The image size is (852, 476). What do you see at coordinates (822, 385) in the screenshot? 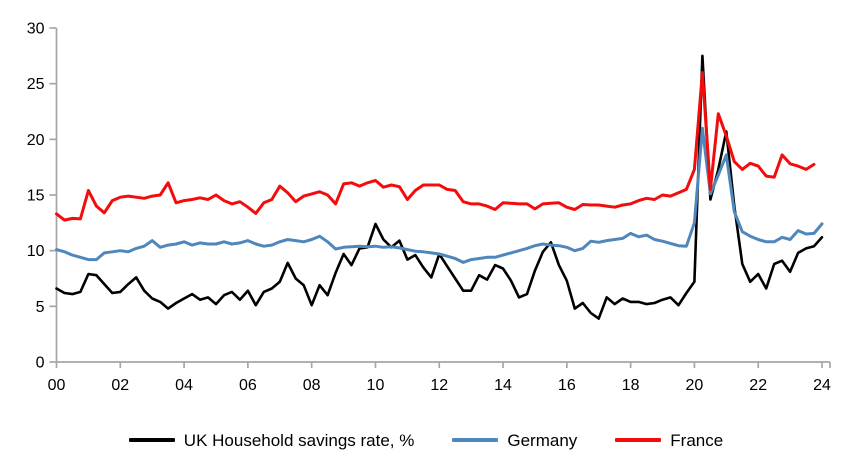
I see `x-tick-label: 24` at bounding box center [822, 385].